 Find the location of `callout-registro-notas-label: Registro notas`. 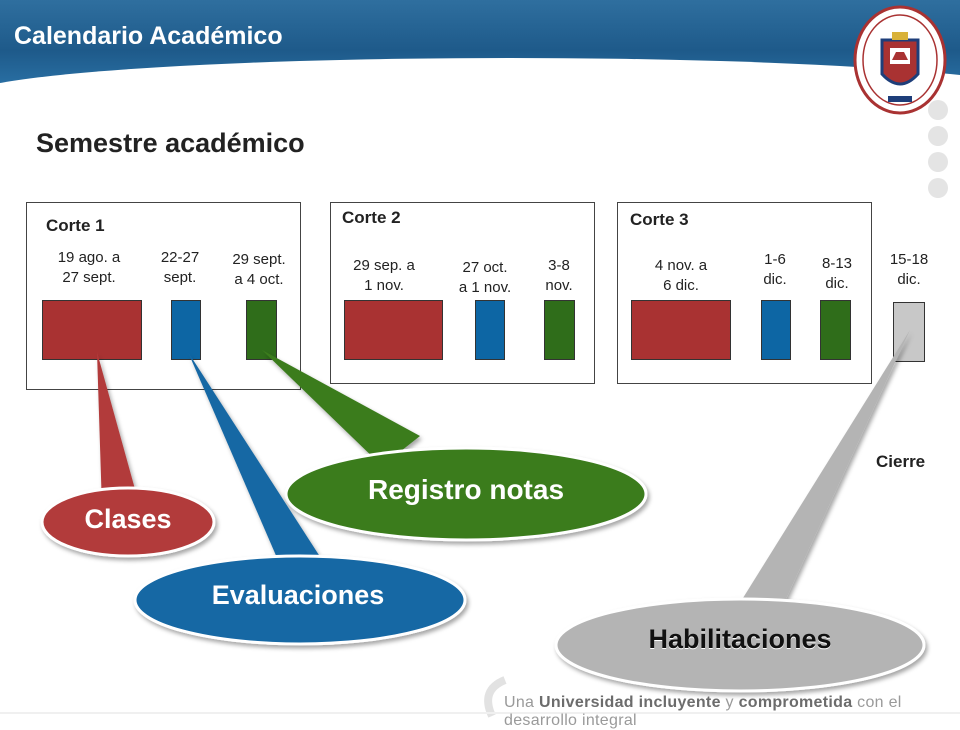

callout-registro-notas-label: Registro notas is located at coordinates (466, 489).